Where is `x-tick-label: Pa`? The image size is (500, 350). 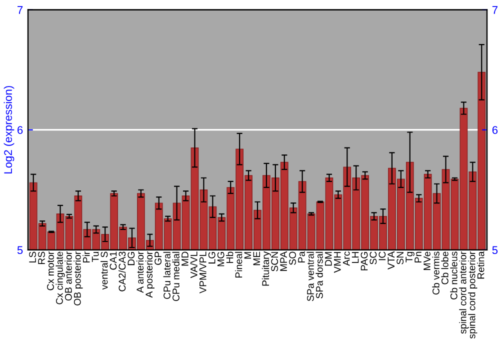
x-tick-label: Pa is located at coordinates (301, 256).